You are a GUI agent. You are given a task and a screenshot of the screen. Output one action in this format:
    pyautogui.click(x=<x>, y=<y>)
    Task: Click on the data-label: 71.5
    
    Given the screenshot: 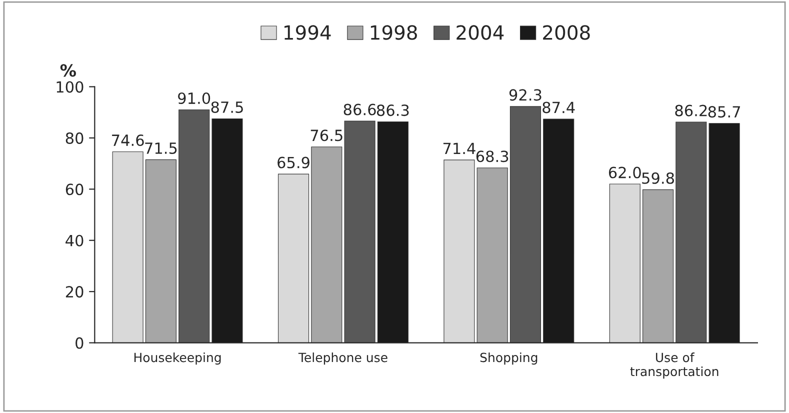 What is the action you would take?
    pyautogui.click(x=161, y=148)
    